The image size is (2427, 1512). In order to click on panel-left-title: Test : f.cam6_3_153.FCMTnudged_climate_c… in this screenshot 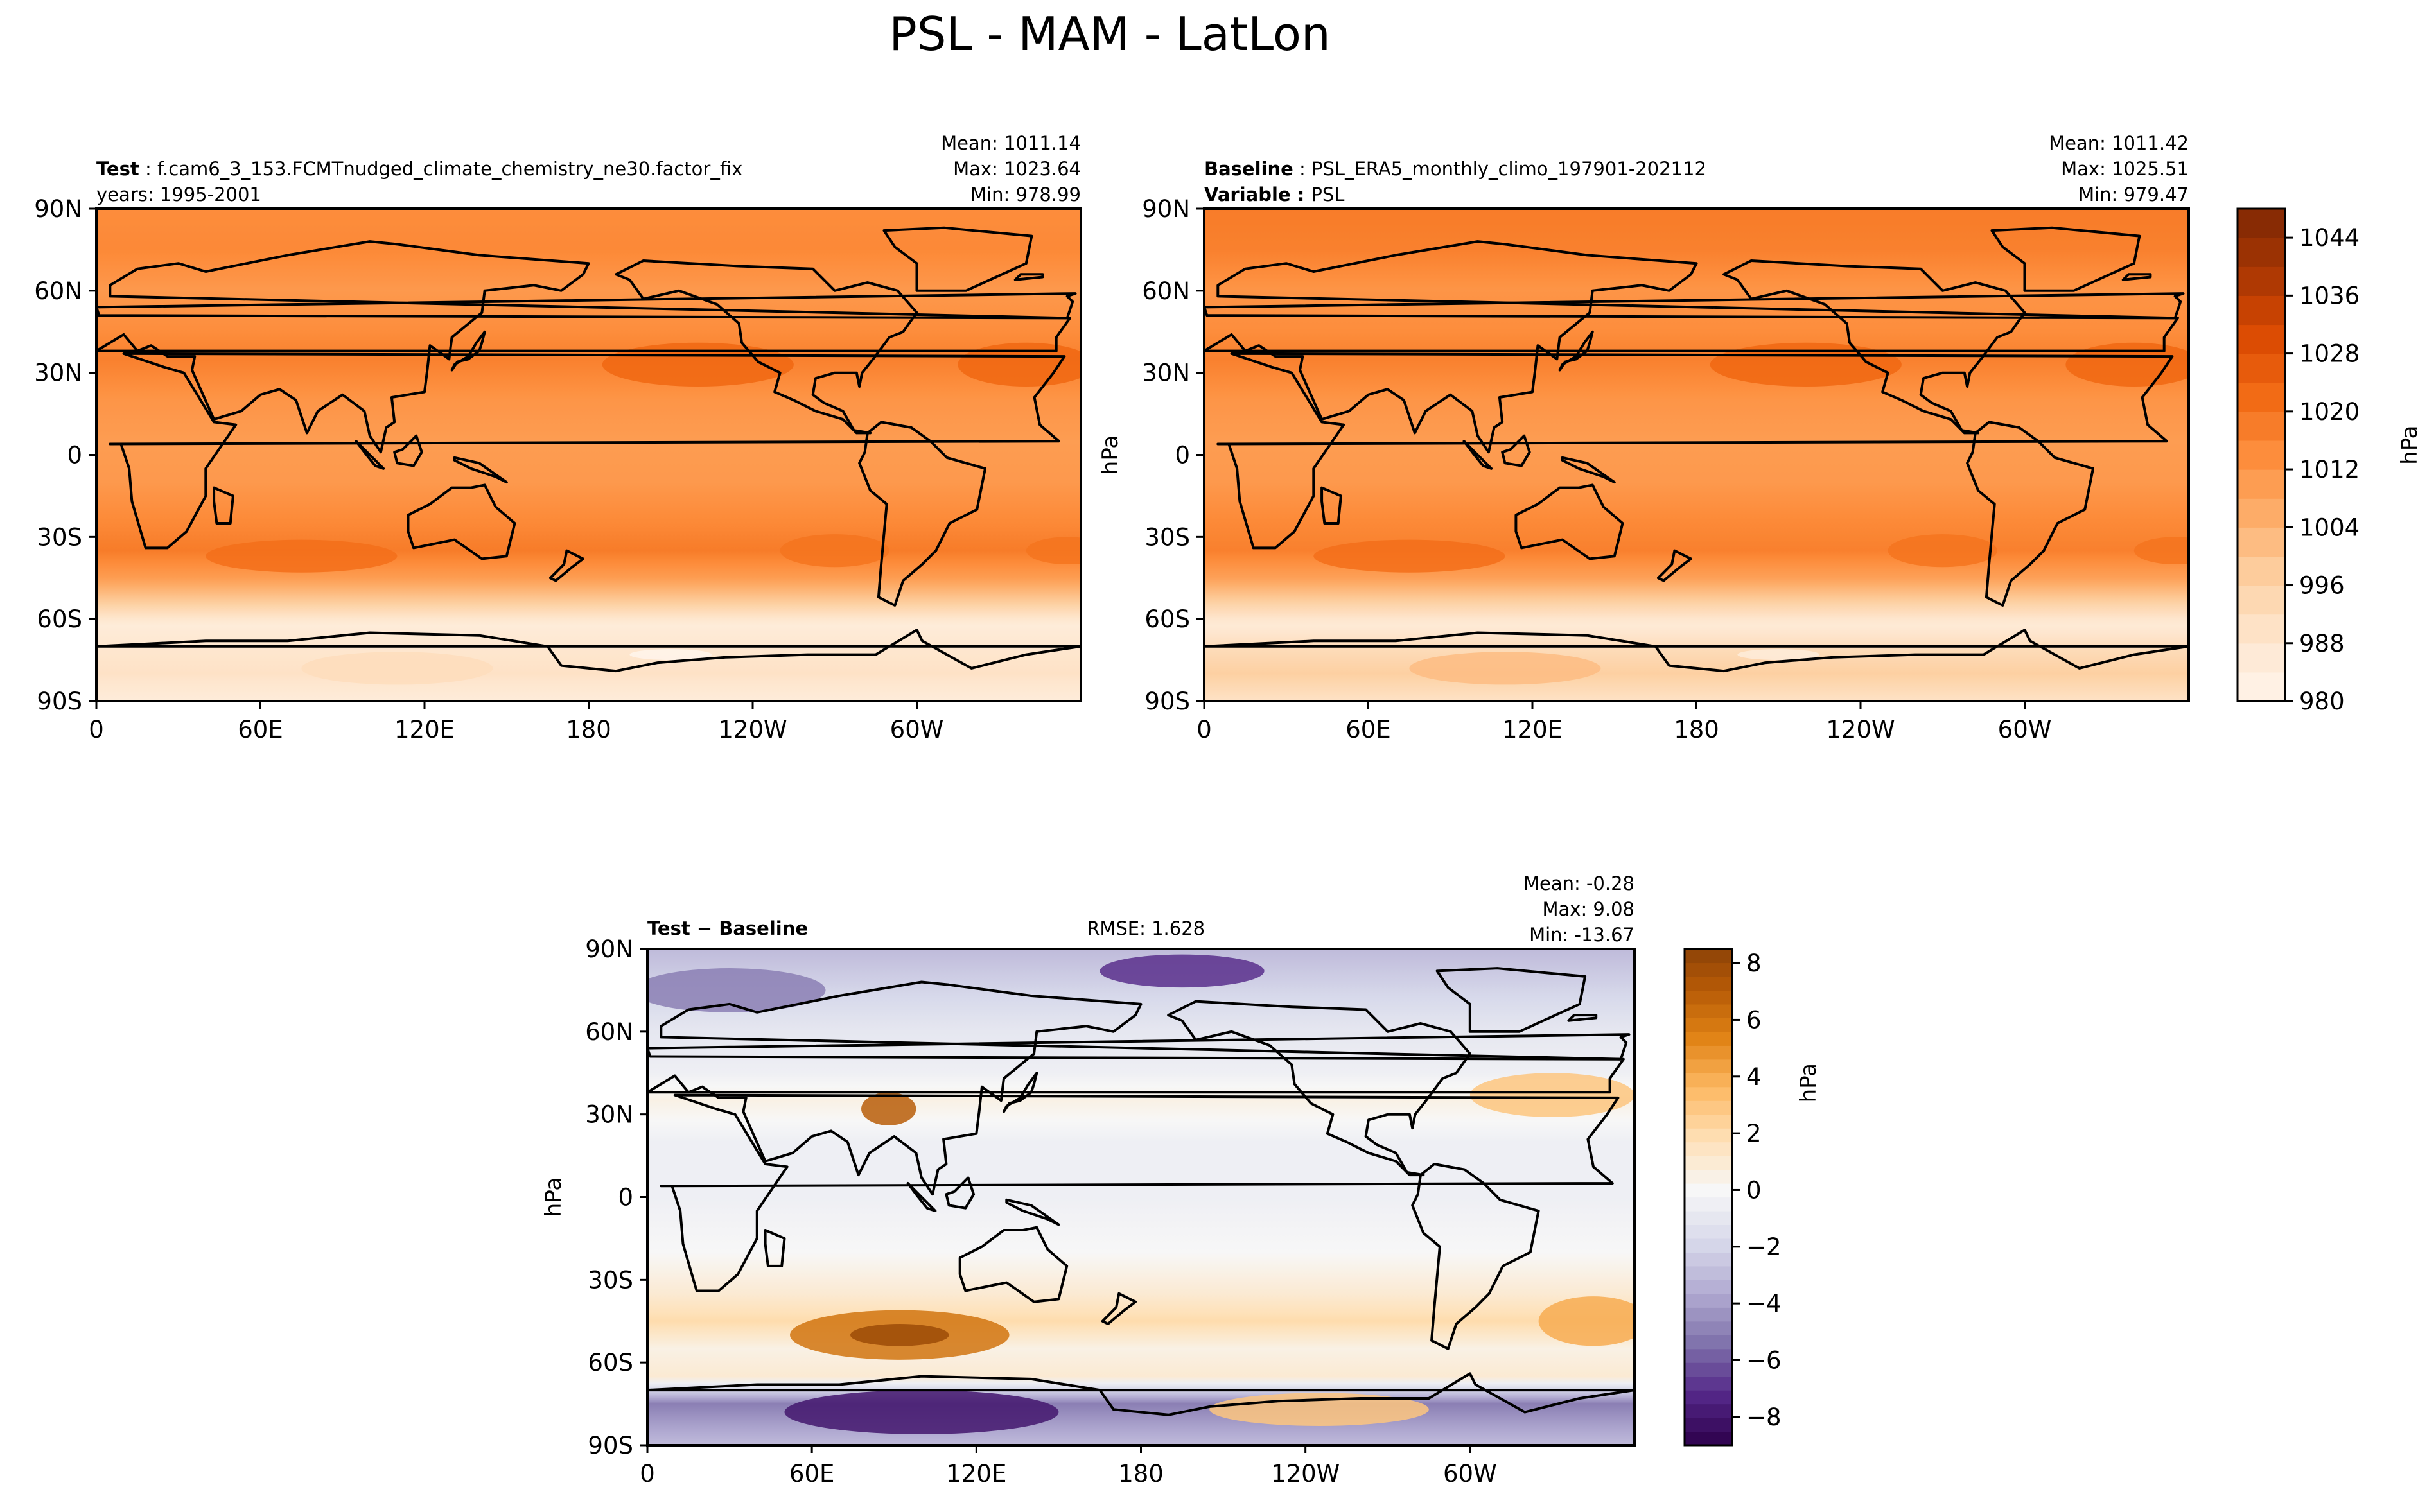, I will do `click(419, 169)`.